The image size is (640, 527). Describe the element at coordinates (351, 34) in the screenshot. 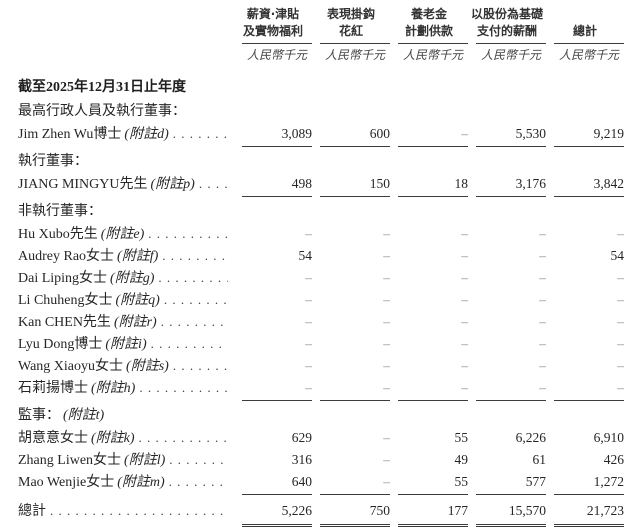

I see `column-header: 表現掛鈎 花紅 人民幣千元` at that location.